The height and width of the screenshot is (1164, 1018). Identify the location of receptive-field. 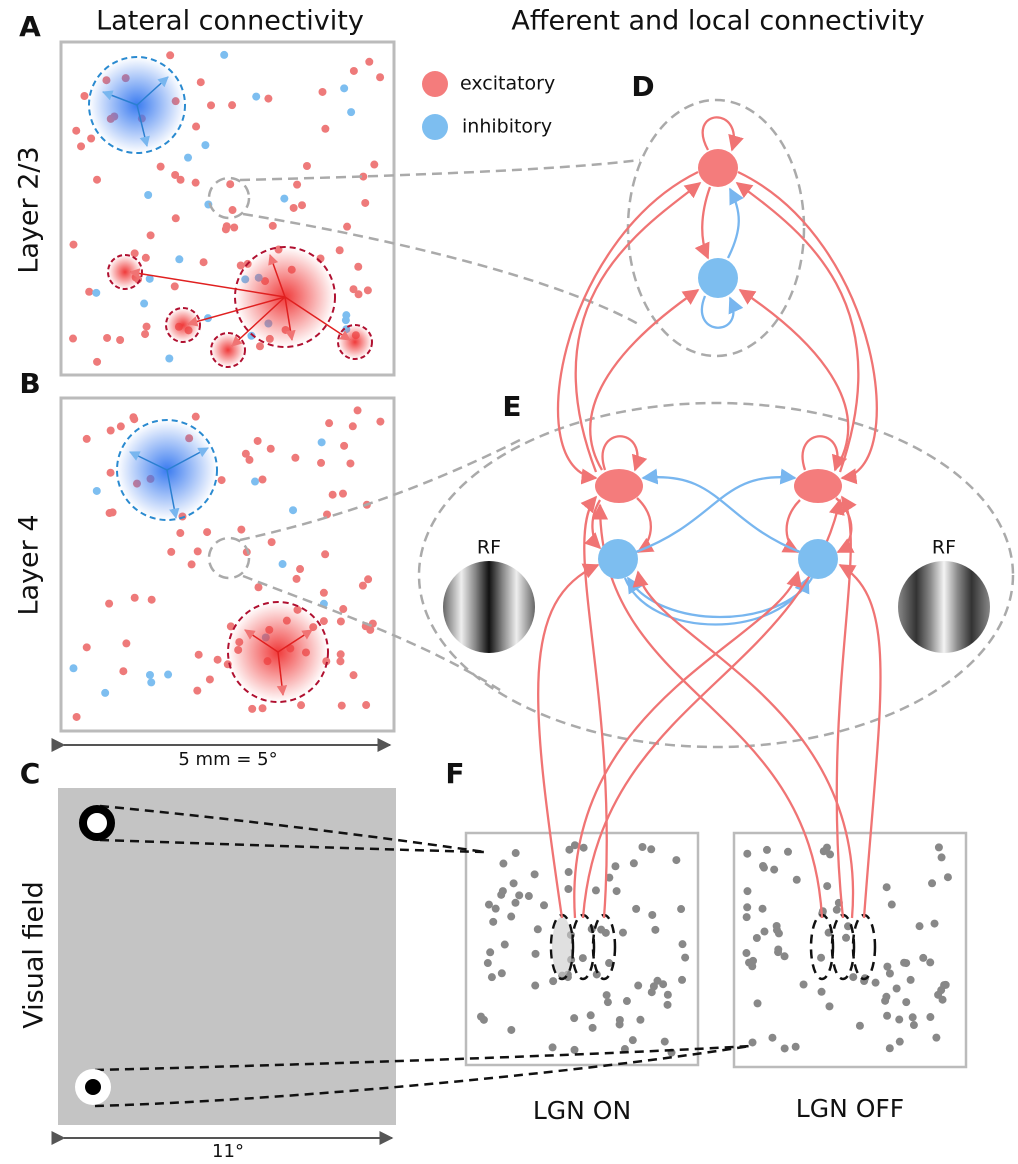
(944, 607).